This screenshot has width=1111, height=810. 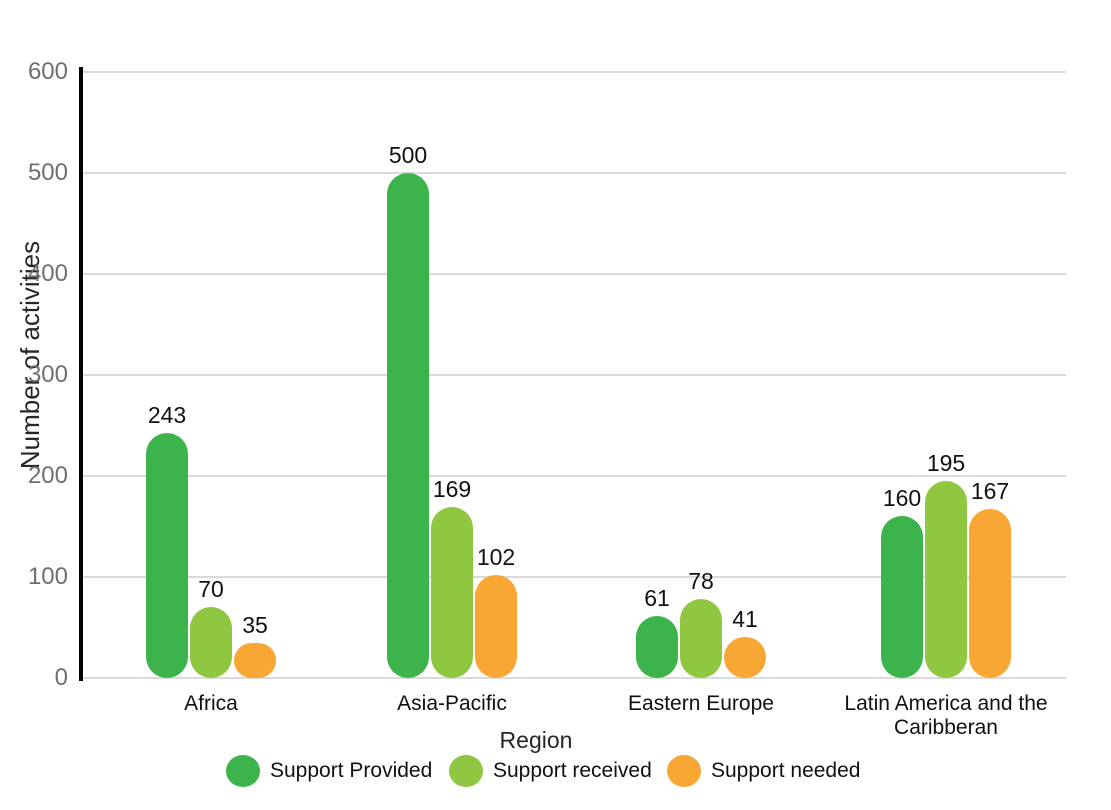 I want to click on bar-value-label: 195, so click(x=946, y=463).